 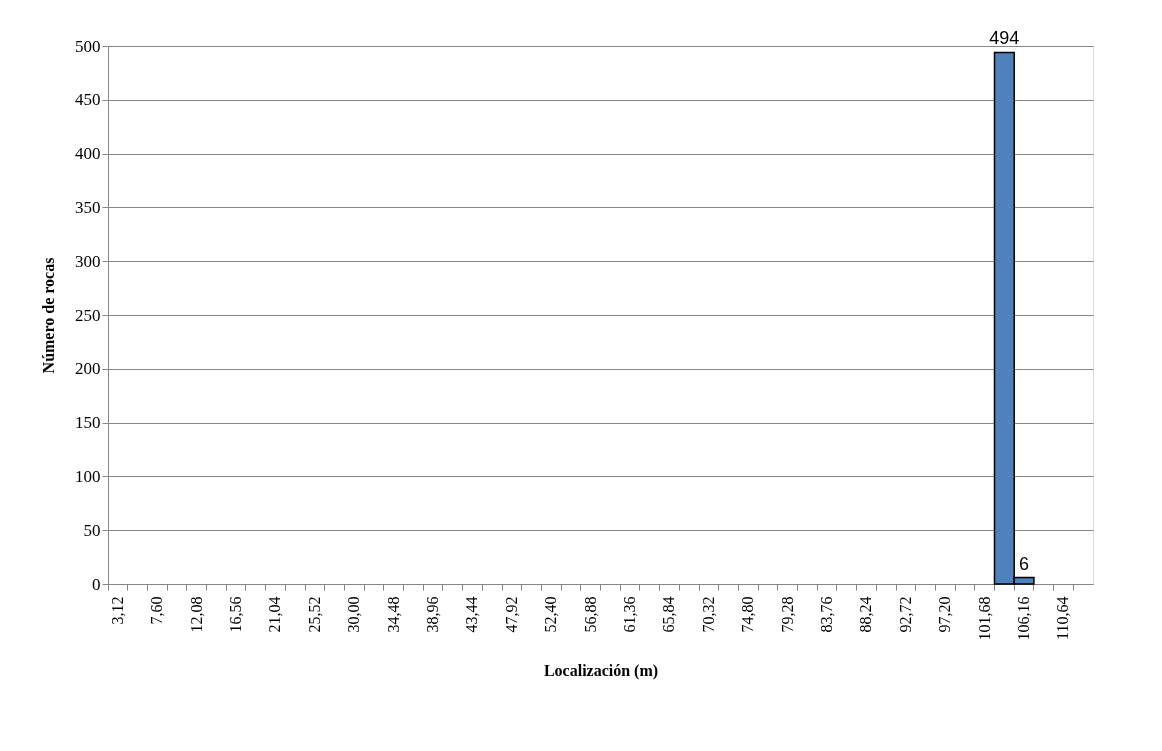 I want to click on x-tick-label: 52,40, so click(x=551, y=614).